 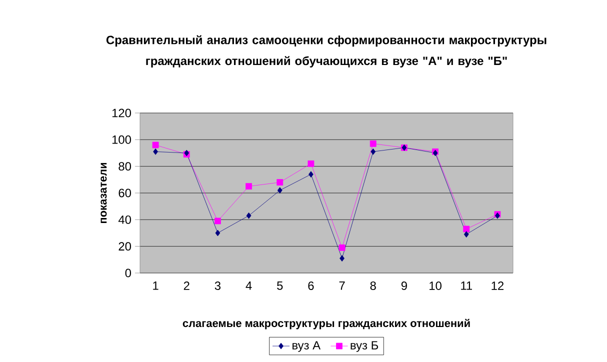 I want to click on x-tick-label: 3, so click(x=217, y=286).